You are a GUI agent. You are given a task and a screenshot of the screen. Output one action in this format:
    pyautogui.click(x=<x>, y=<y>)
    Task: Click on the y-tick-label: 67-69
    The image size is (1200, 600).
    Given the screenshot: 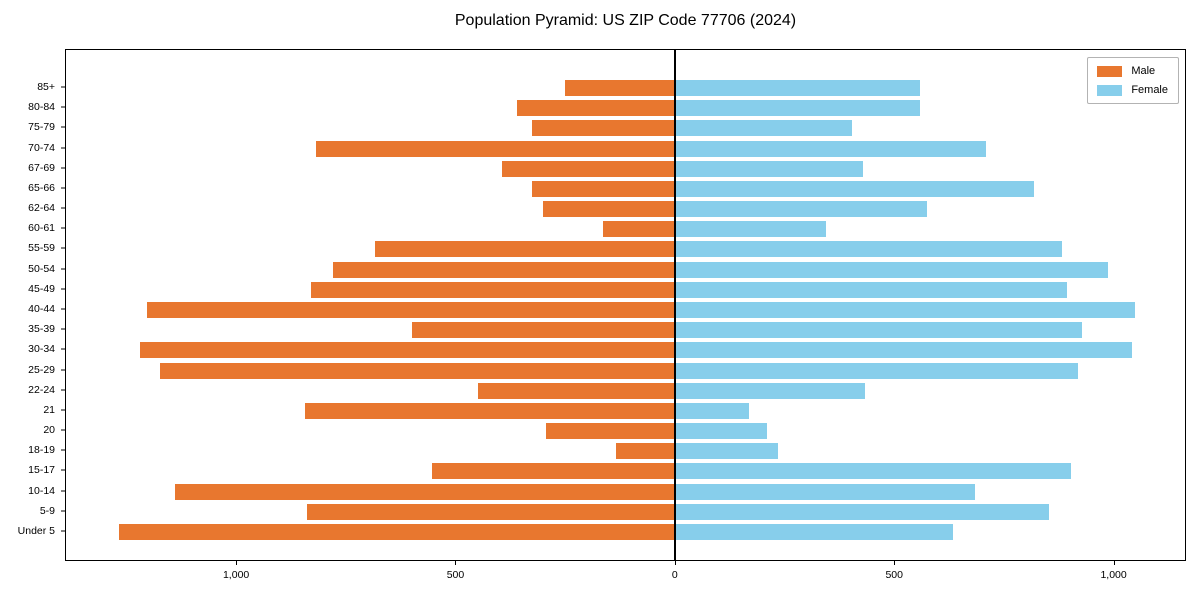 What is the action you would take?
    pyautogui.click(x=41, y=167)
    